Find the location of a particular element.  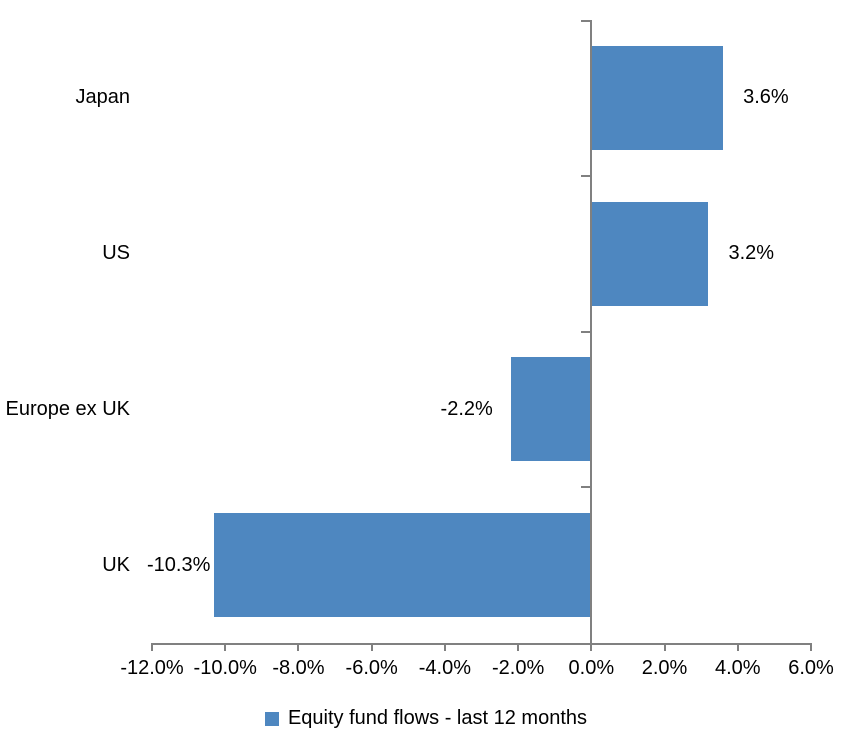

x-tick-label: -6.0% is located at coordinates (371, 668).